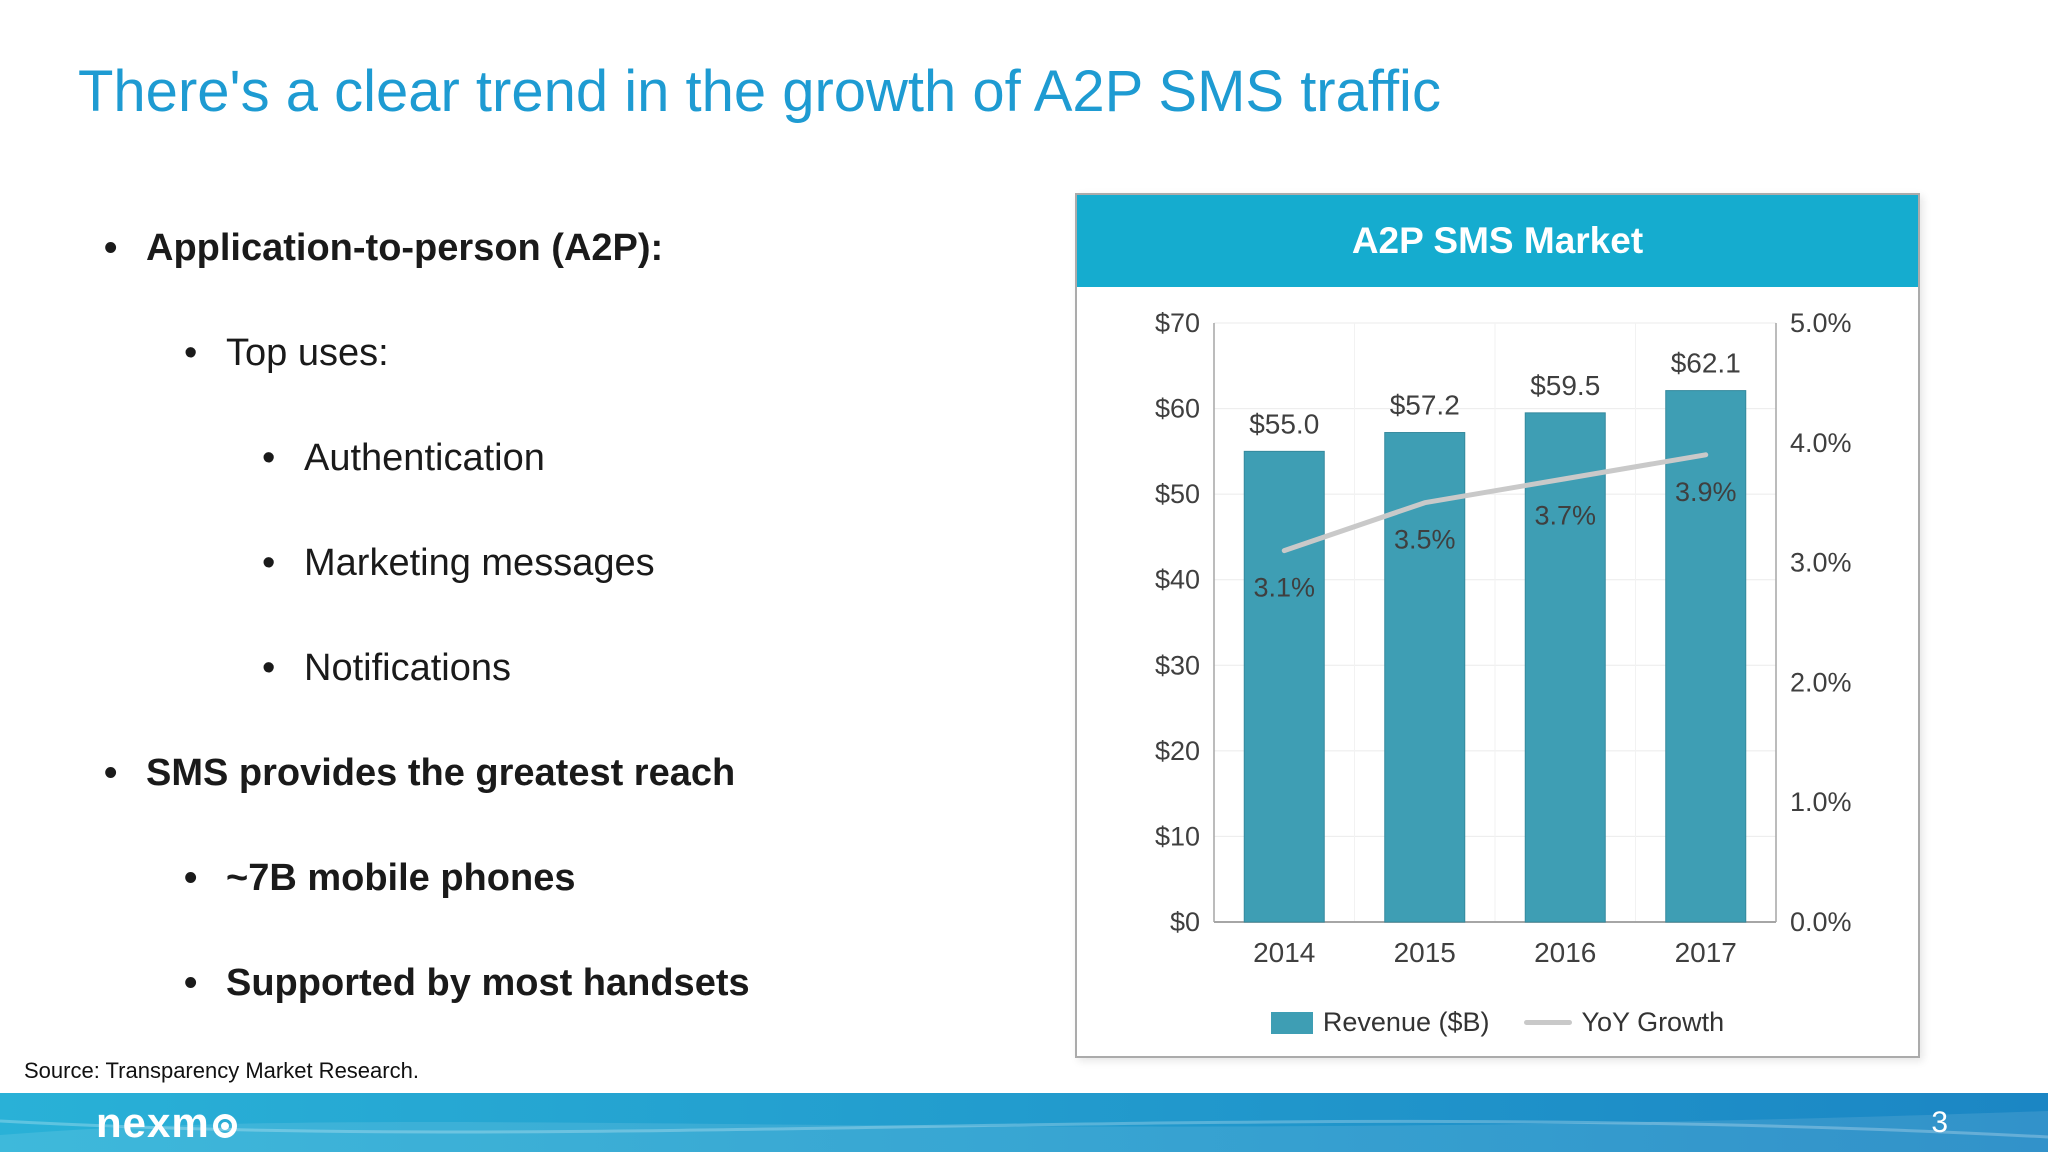 The image size is (2048, 1152). Describe the element at coordinates (1177, 665) in the screenshot. I see `svg-text: $30` at that location.